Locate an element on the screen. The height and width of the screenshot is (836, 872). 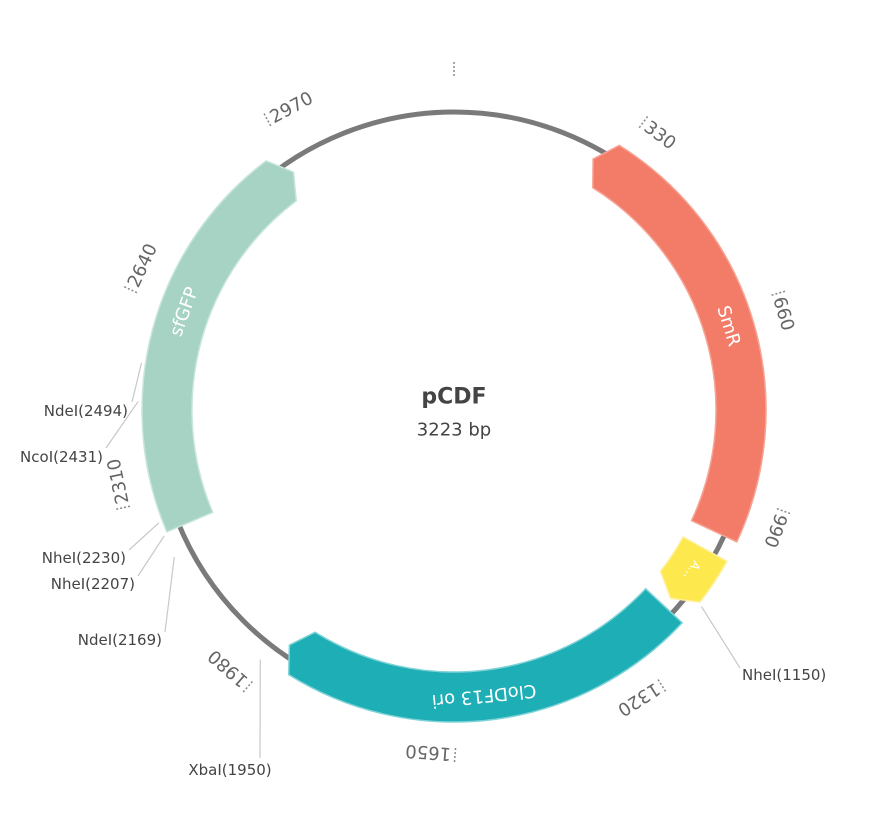
tick-label: 660 is located at coordinates (783, 313).